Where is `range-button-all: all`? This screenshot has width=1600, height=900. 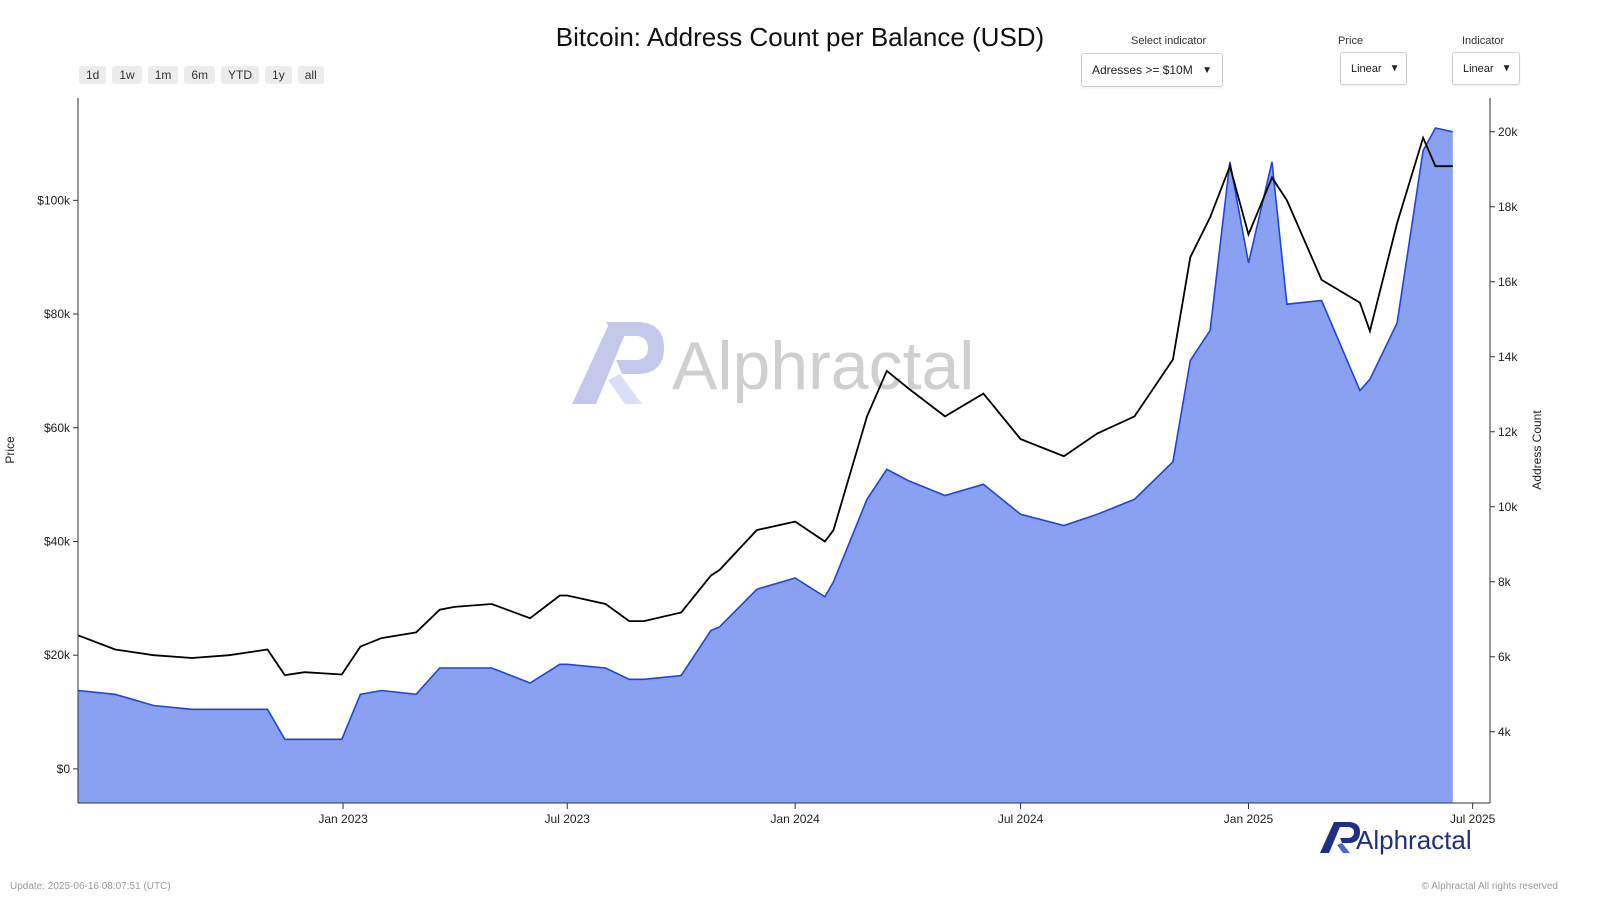
range-button-all: all is located at coordinates (310, 75).